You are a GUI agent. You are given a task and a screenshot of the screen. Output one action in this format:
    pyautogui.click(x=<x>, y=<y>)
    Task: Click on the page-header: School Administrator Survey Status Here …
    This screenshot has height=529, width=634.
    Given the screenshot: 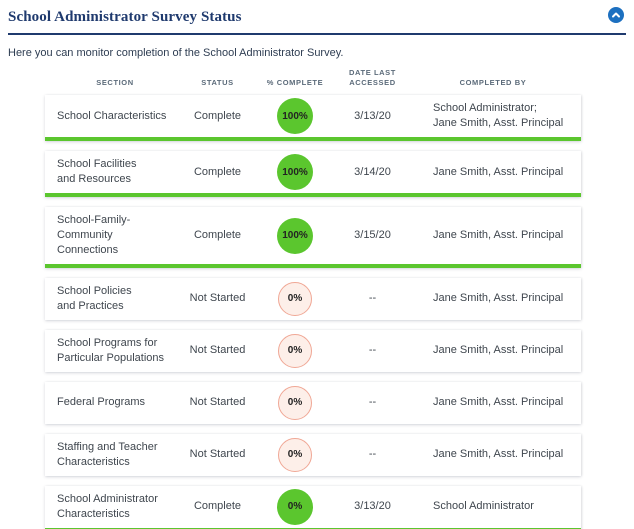 What is the action you would take?
    pyautogui.click(x=317, y=29)
    